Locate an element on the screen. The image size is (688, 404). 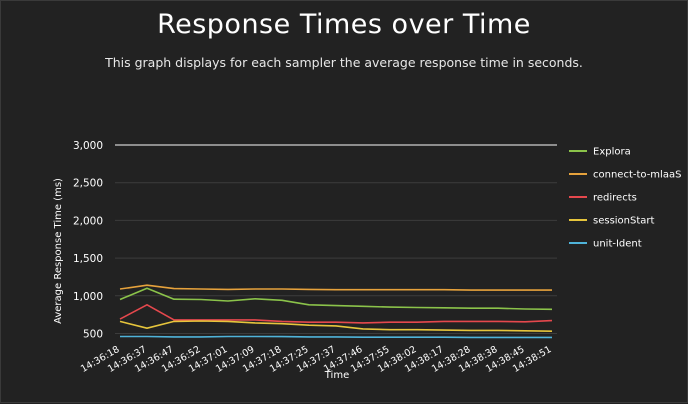
y-tick-labels: 500 1,000 1,500 2,000 2,500 3,000 is located at coordinates (88, 240).